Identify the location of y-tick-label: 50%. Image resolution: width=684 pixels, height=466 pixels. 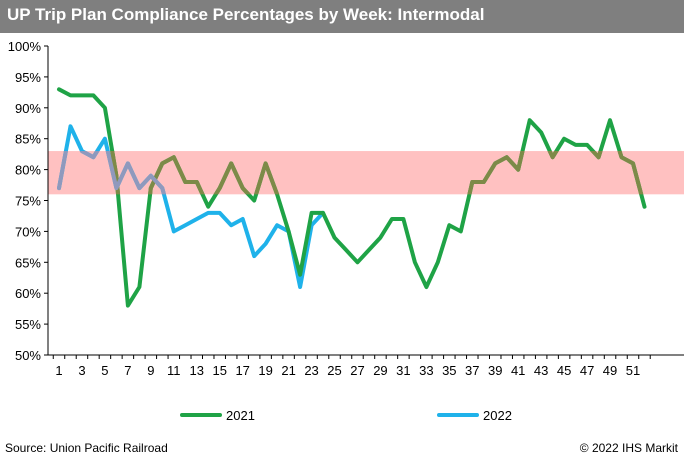
(28, 355).